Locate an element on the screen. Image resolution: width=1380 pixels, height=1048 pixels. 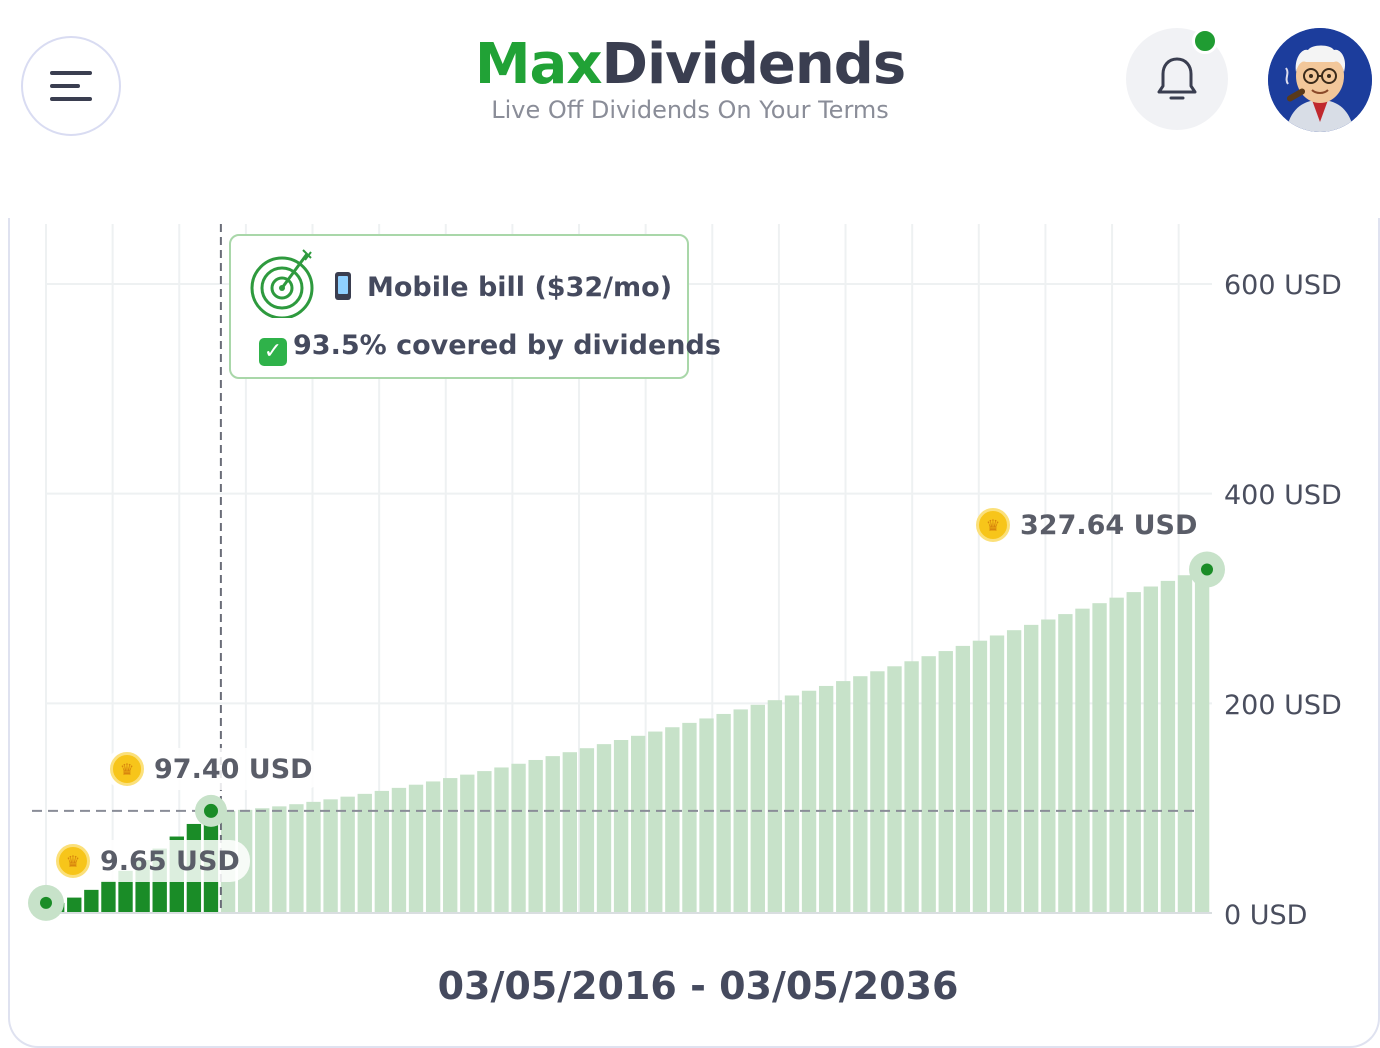
date-range: 03/05/2016 - 03/05/2036 is located at coordinates (698, 986).